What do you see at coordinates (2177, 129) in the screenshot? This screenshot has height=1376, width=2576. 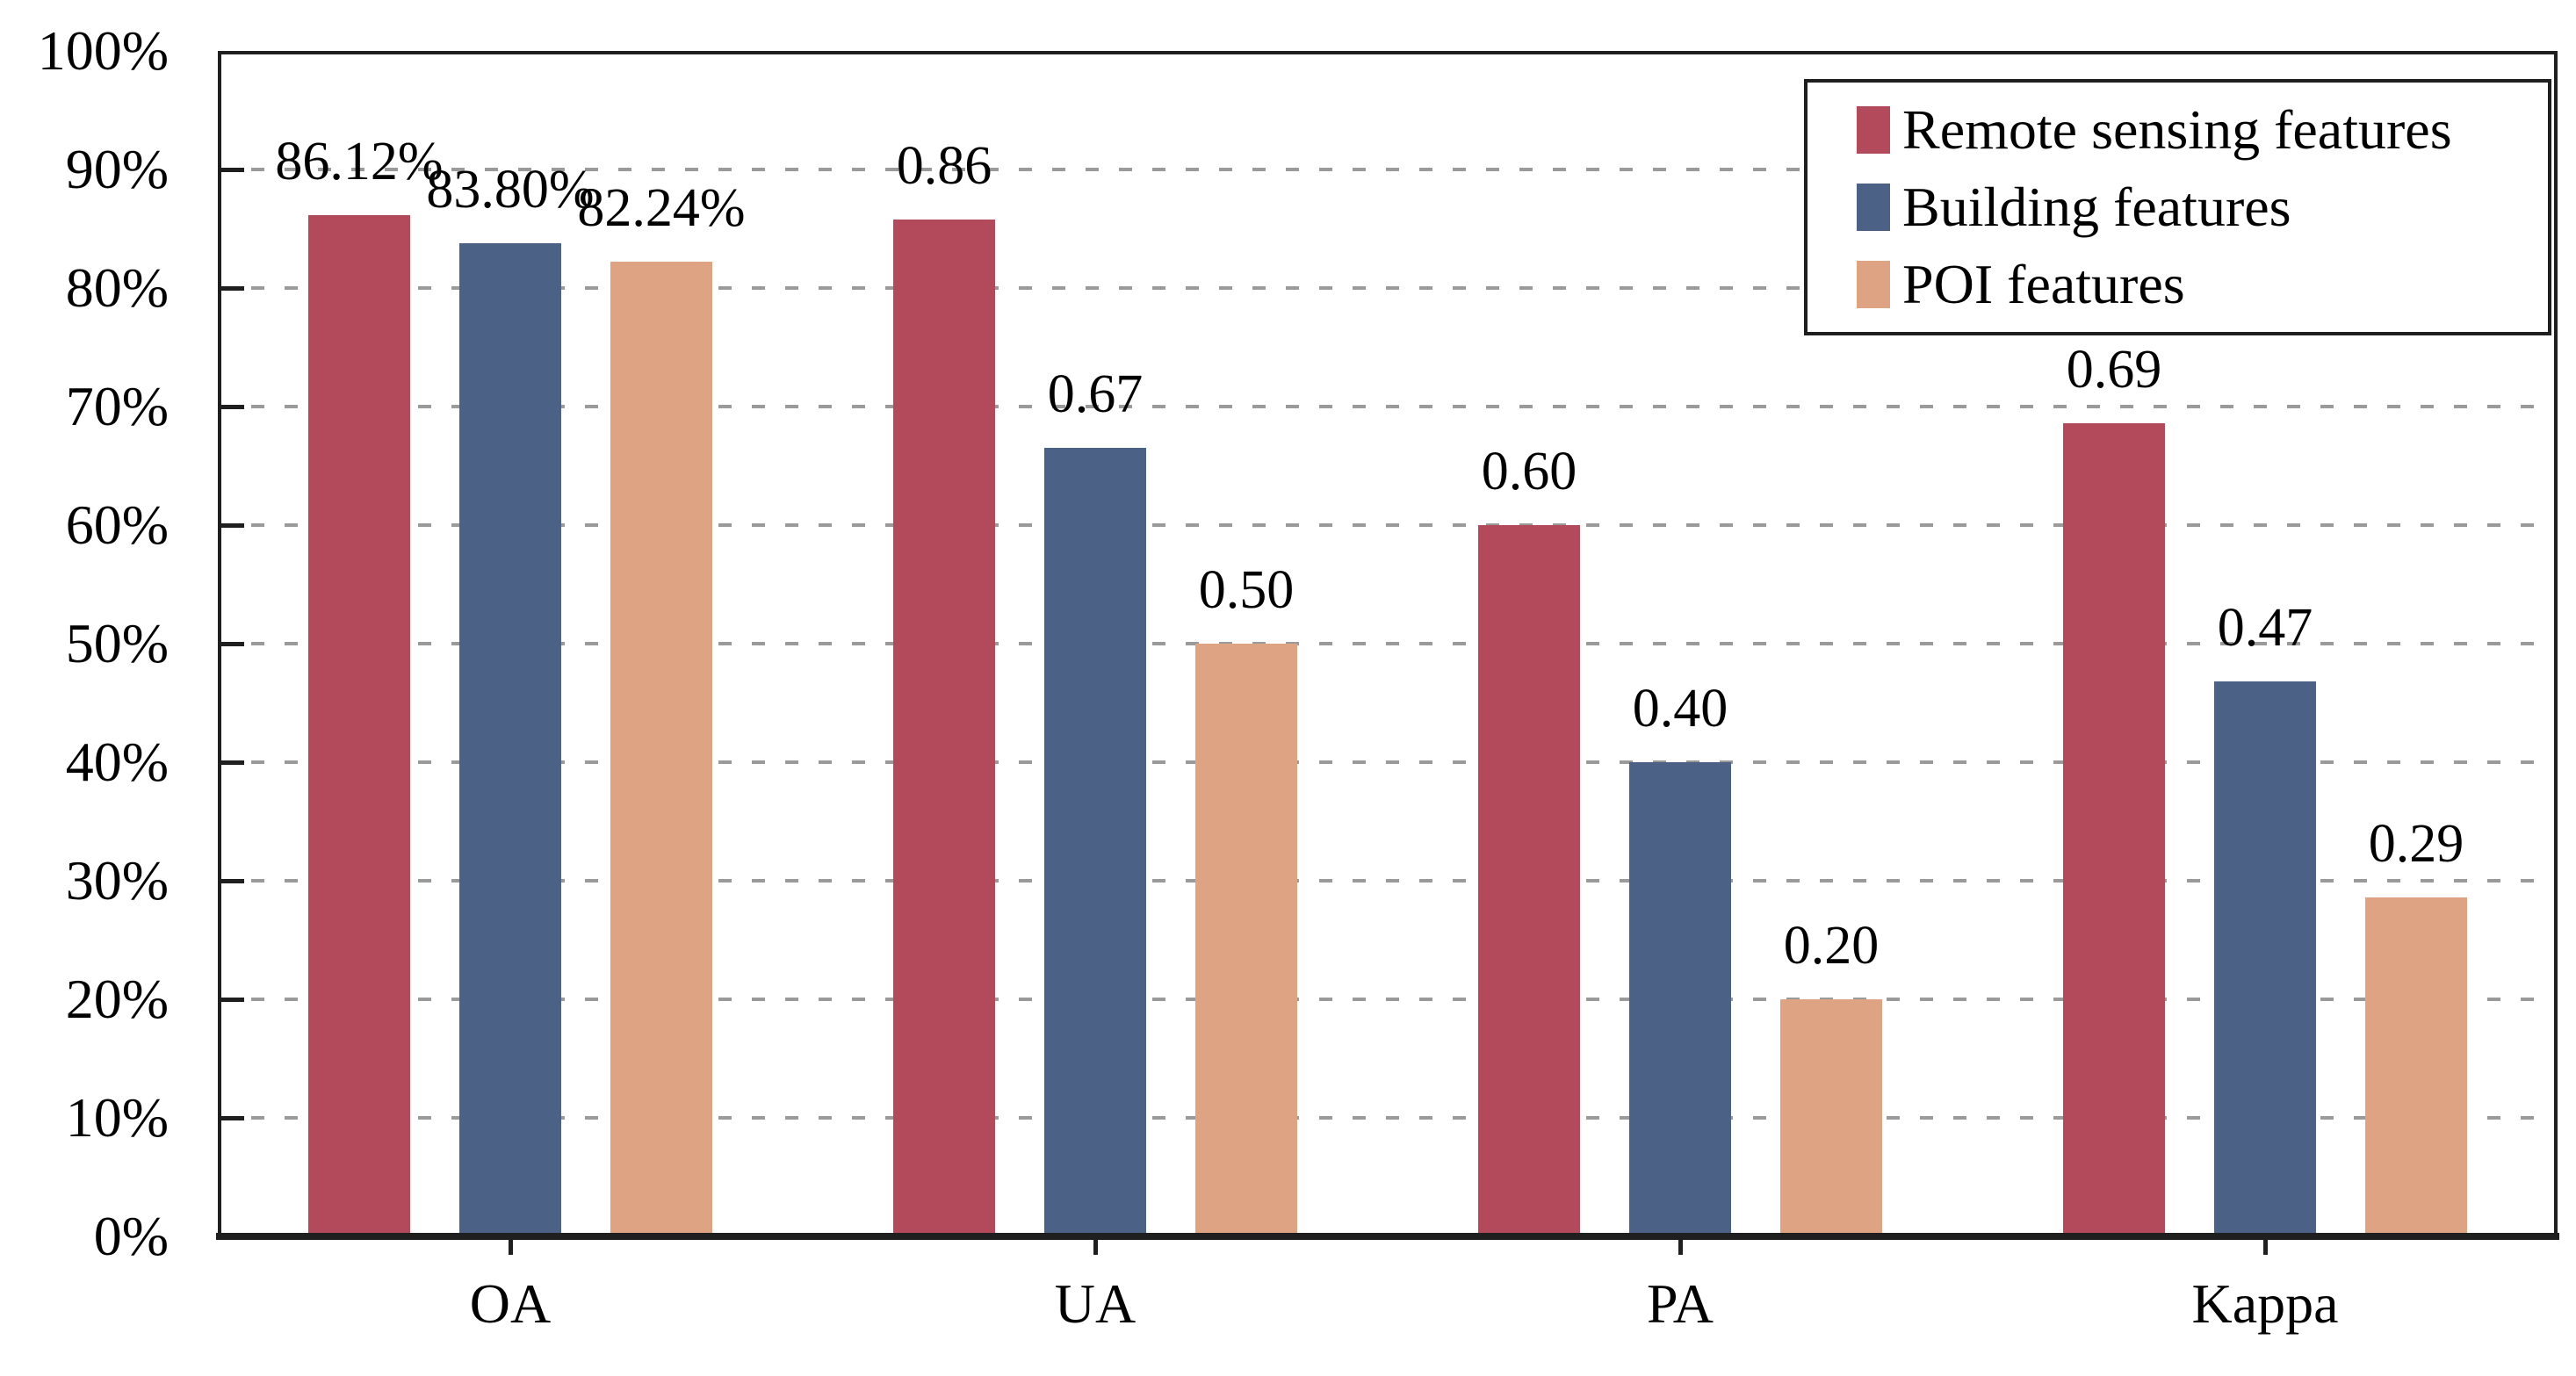 I see `legend-label: Remote sensing features` at bounding box center [2177, 129].